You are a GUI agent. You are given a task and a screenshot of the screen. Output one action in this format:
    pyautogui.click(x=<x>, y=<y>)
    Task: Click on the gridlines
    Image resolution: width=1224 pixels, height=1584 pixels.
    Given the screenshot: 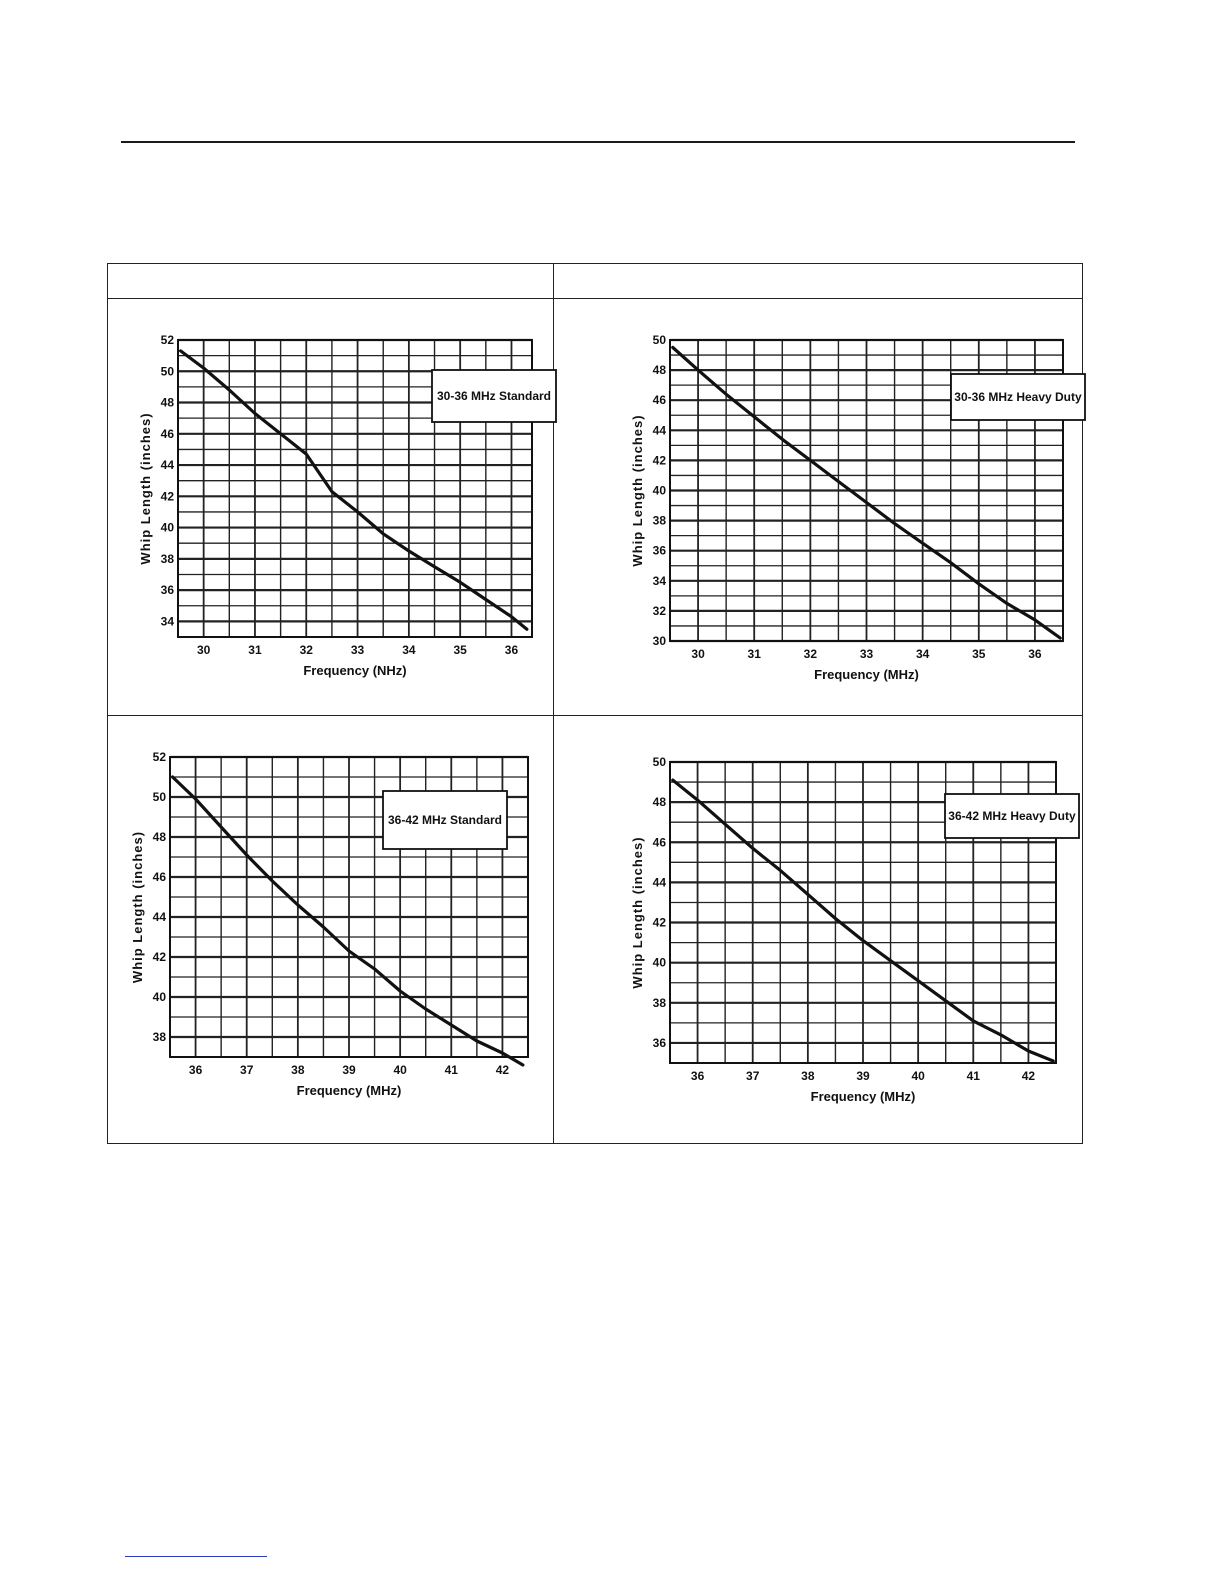 What is the action you would take?
    pyautogui.click(x=863, y=912)
    